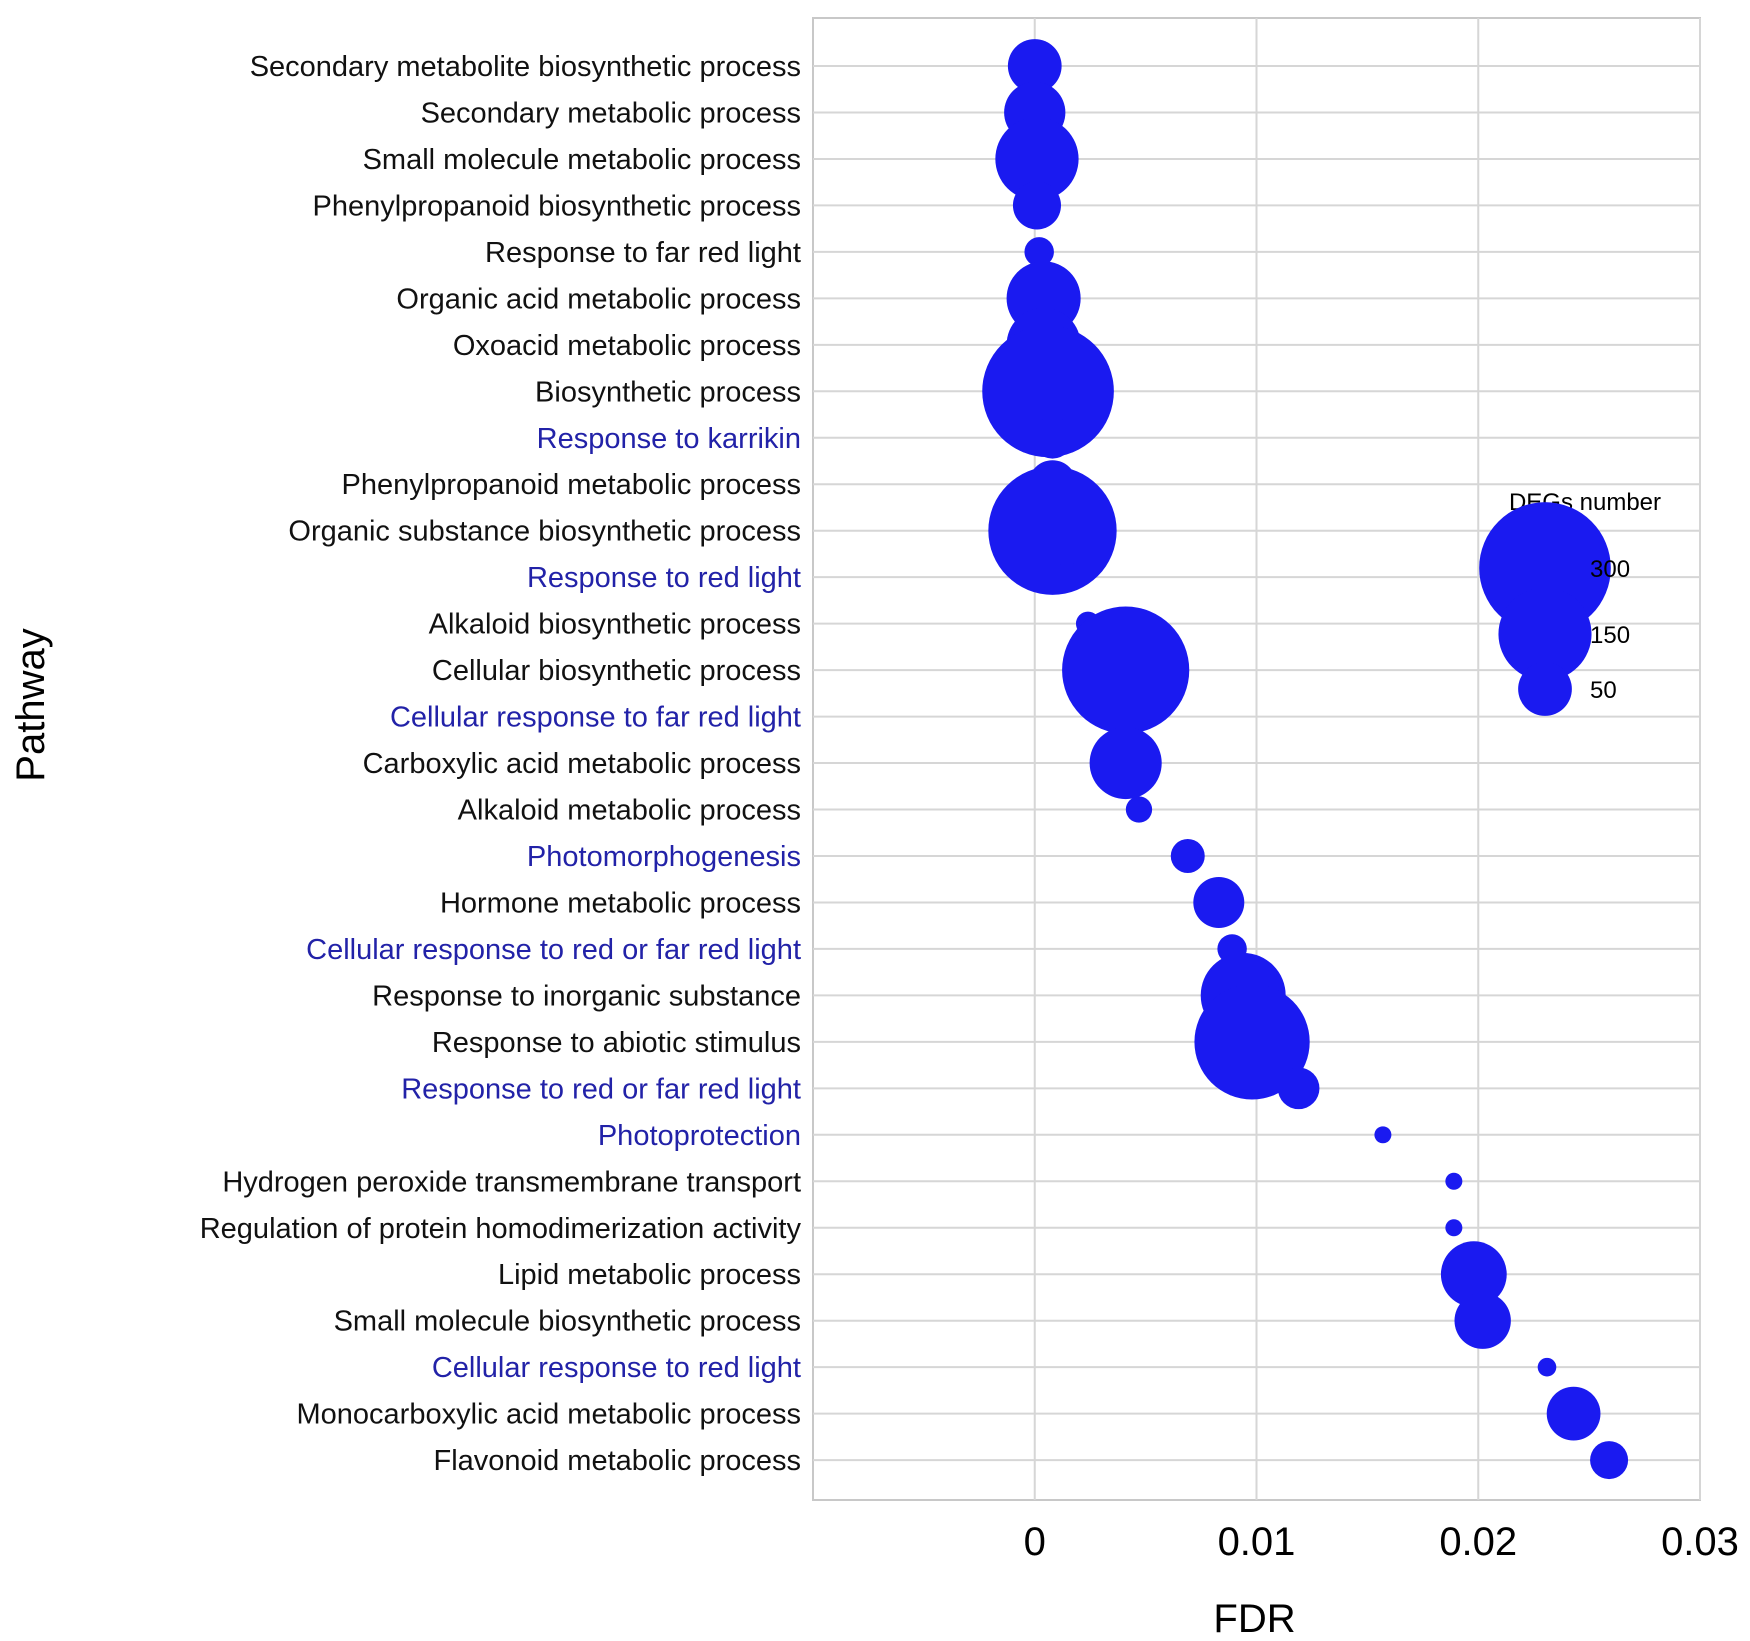 This screenshot has height=1641, width=1750. I want to click on y-tick-label: Oxoacid metabolic process, so click(627, 346).